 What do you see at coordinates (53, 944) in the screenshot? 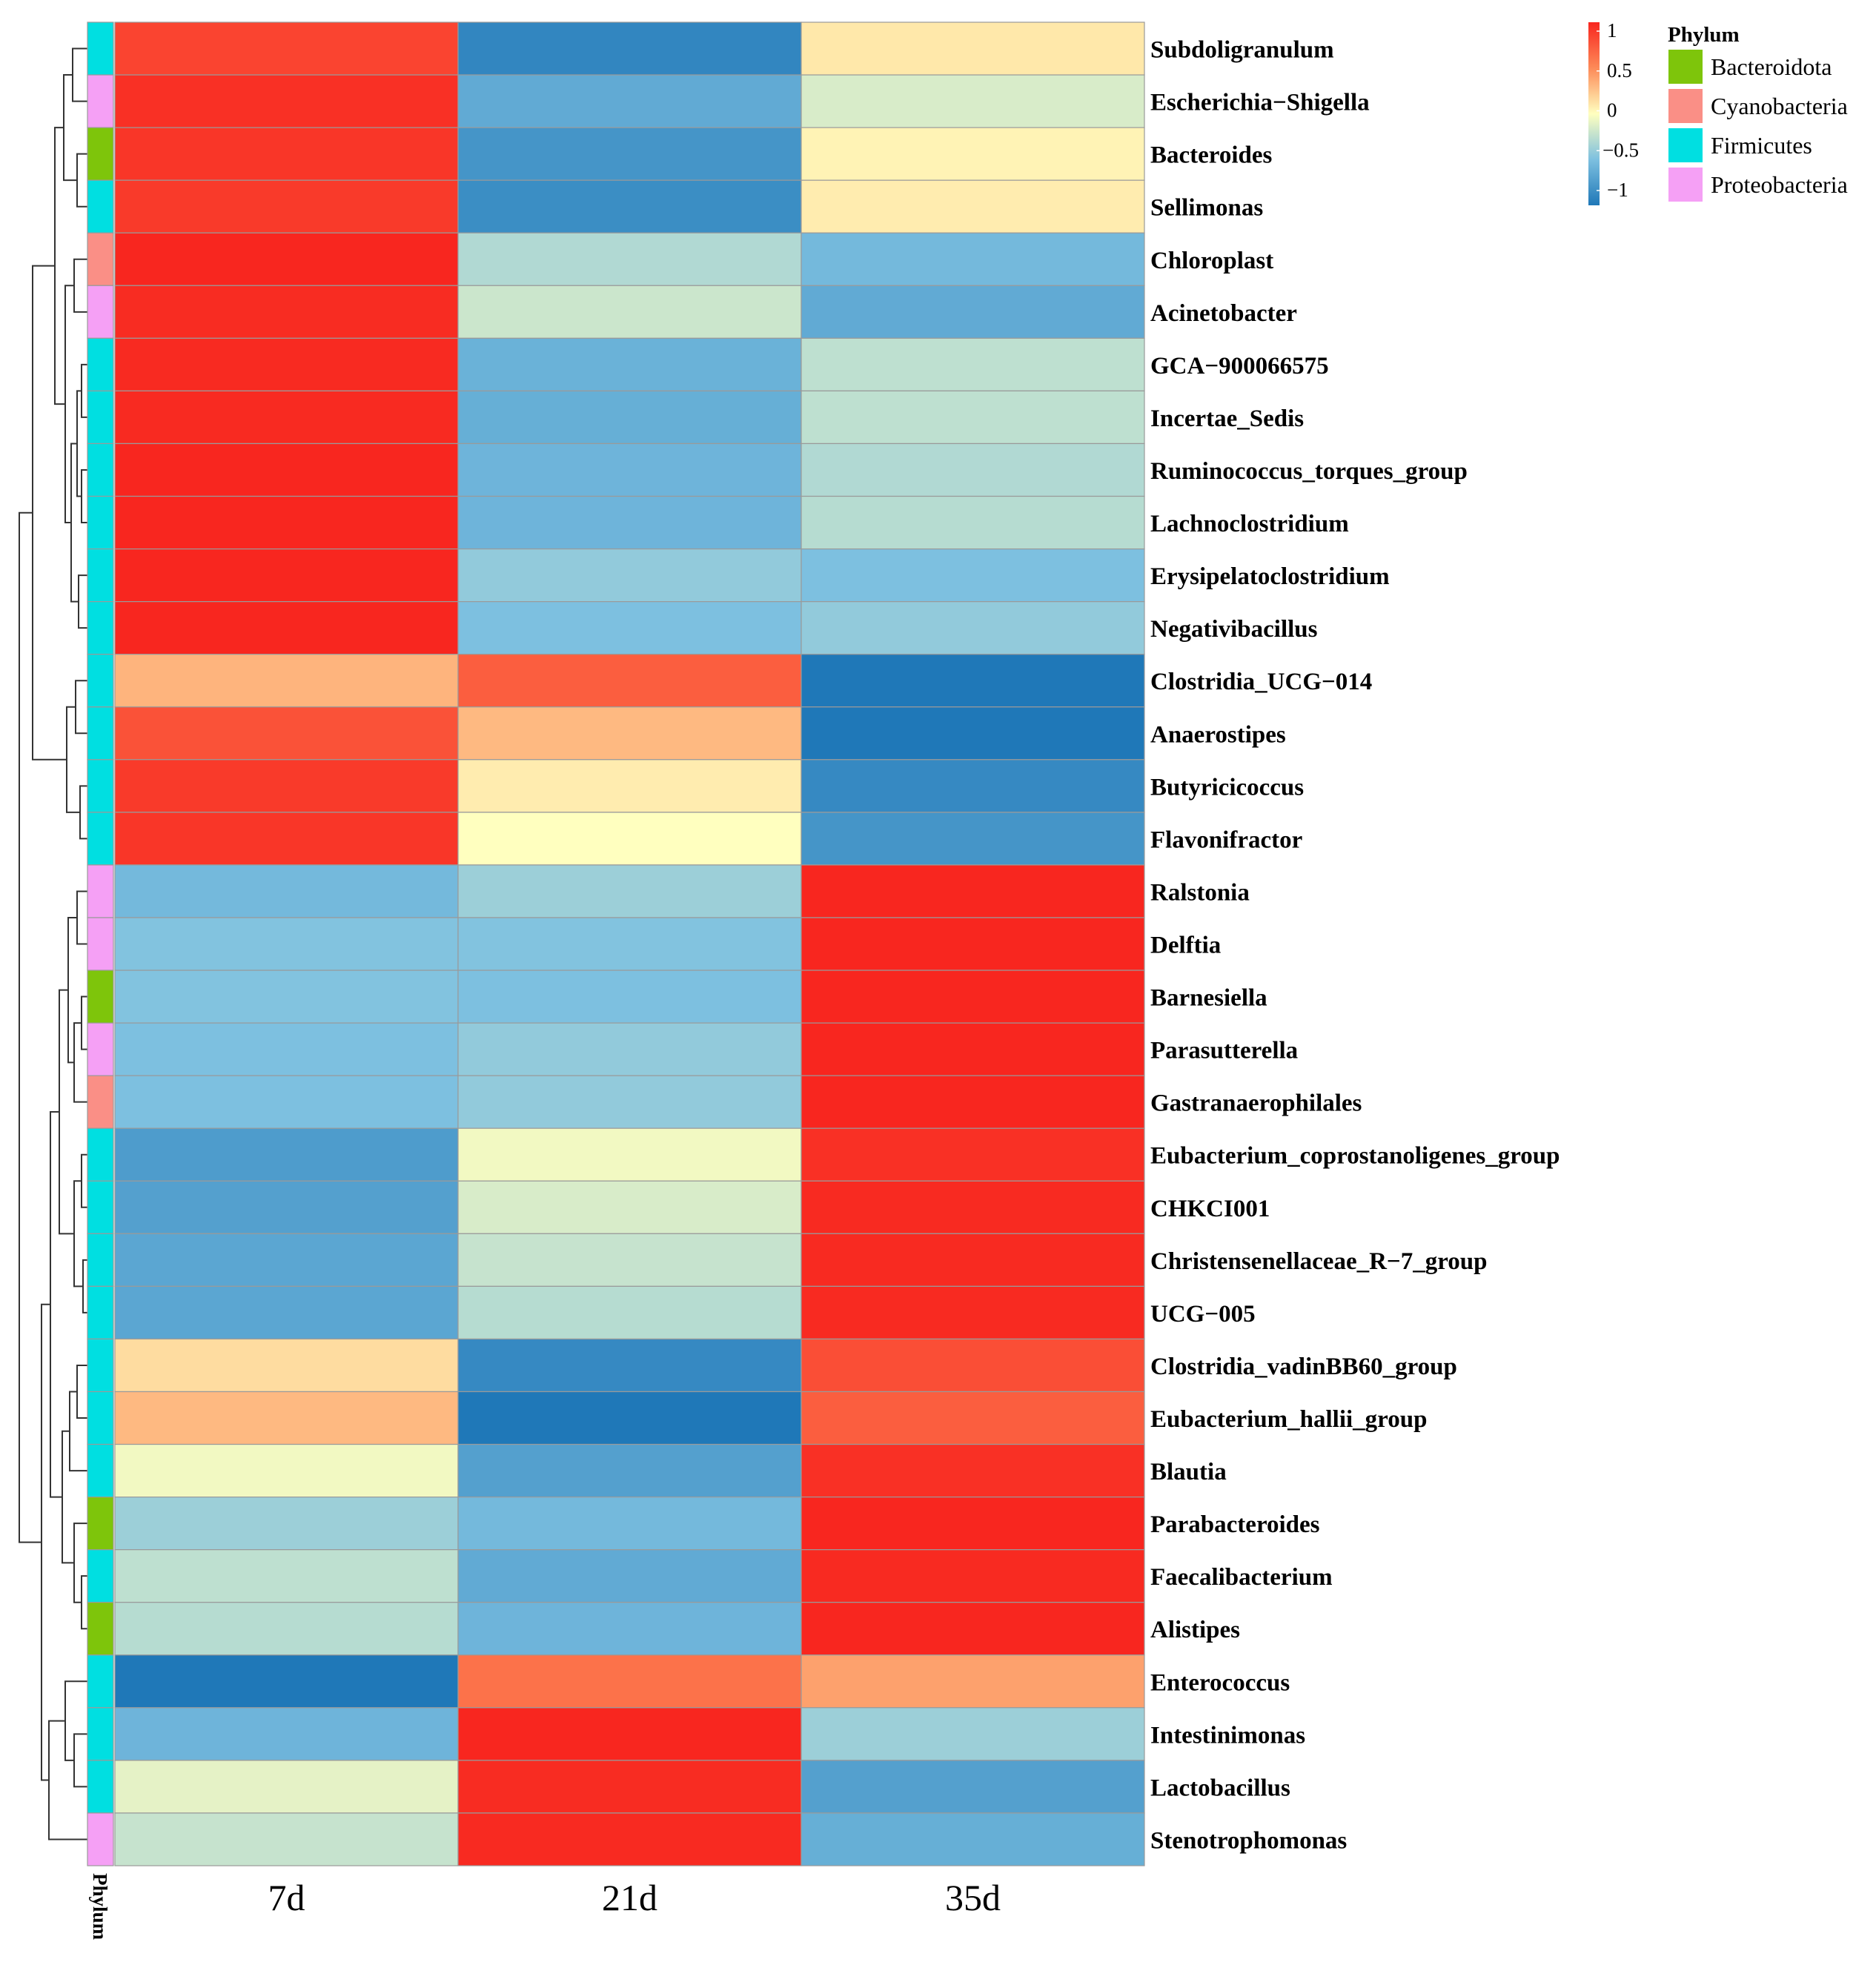
I see `row-dendrogram` at bounding box center [53, 944].